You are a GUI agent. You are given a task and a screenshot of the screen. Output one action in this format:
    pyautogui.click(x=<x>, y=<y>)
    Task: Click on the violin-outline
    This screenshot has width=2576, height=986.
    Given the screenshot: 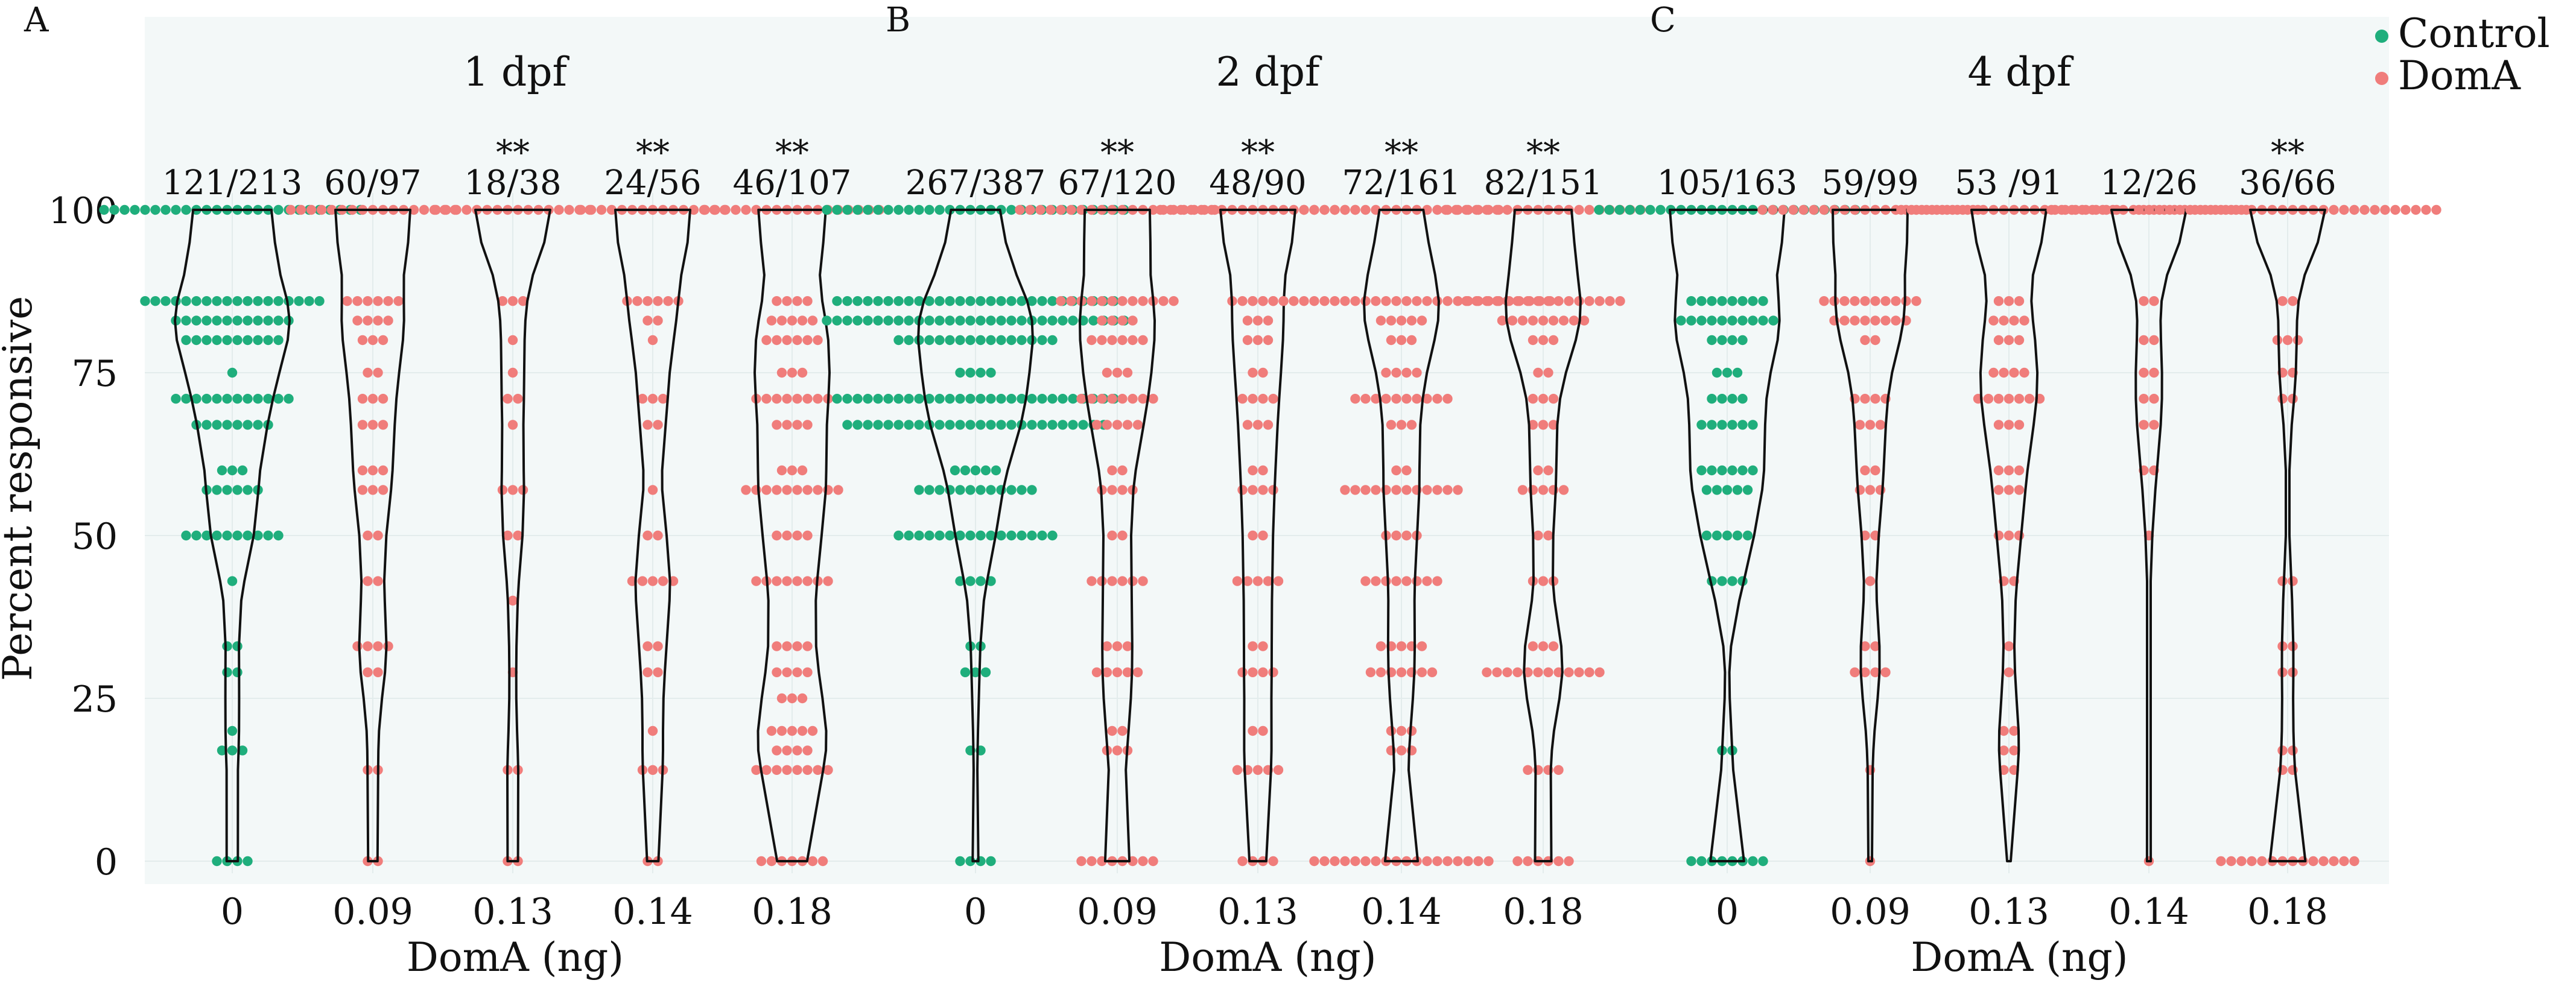 What is the action you would take?
    pyautogui.click(x=1401, y=535)
    